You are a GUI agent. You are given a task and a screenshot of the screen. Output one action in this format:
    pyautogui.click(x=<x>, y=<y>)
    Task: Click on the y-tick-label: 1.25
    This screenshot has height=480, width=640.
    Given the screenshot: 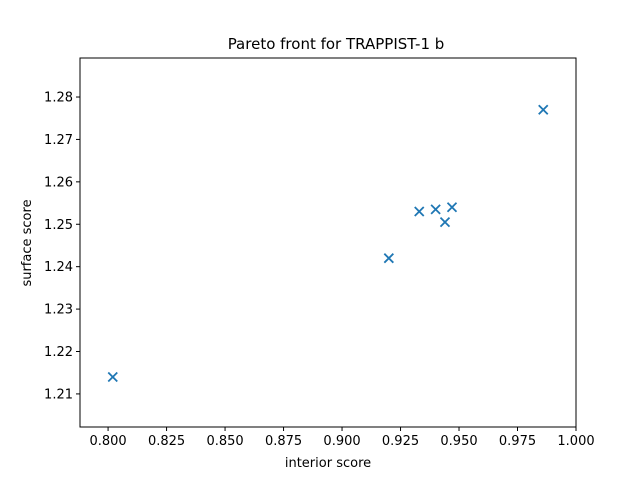 What is the action you would take?
    pyautogui.click(x=58, y=225)
    